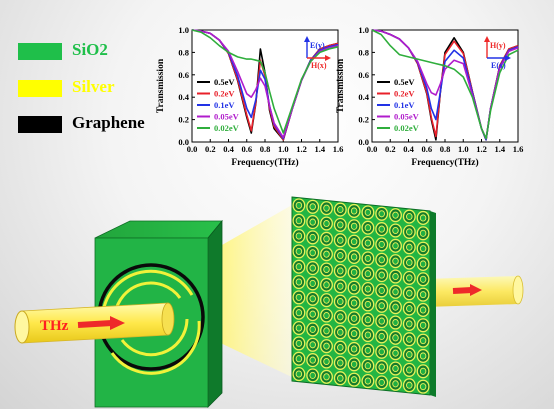 Image resolution: width=554 pixels, height=409 pixels. What do you see at coordinates (183, 120) in the screenshot?
I see `chart-ey-y-tick-label: 0.2` at bounding box center [183, 120].